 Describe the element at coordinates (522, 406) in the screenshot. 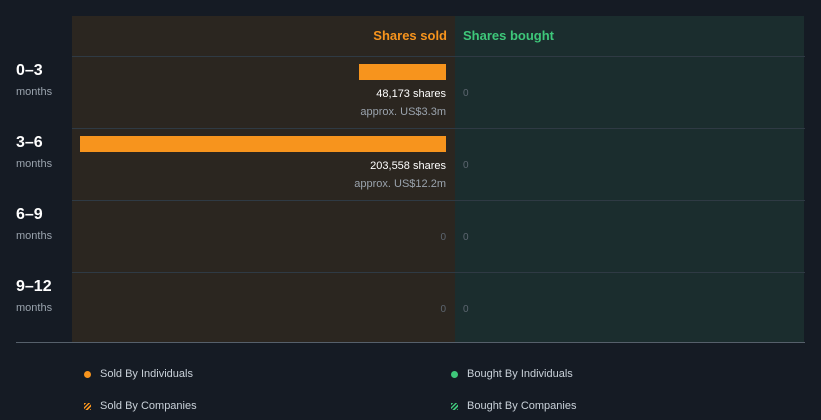

I see `legend-label: Bought By Companies` at that location.